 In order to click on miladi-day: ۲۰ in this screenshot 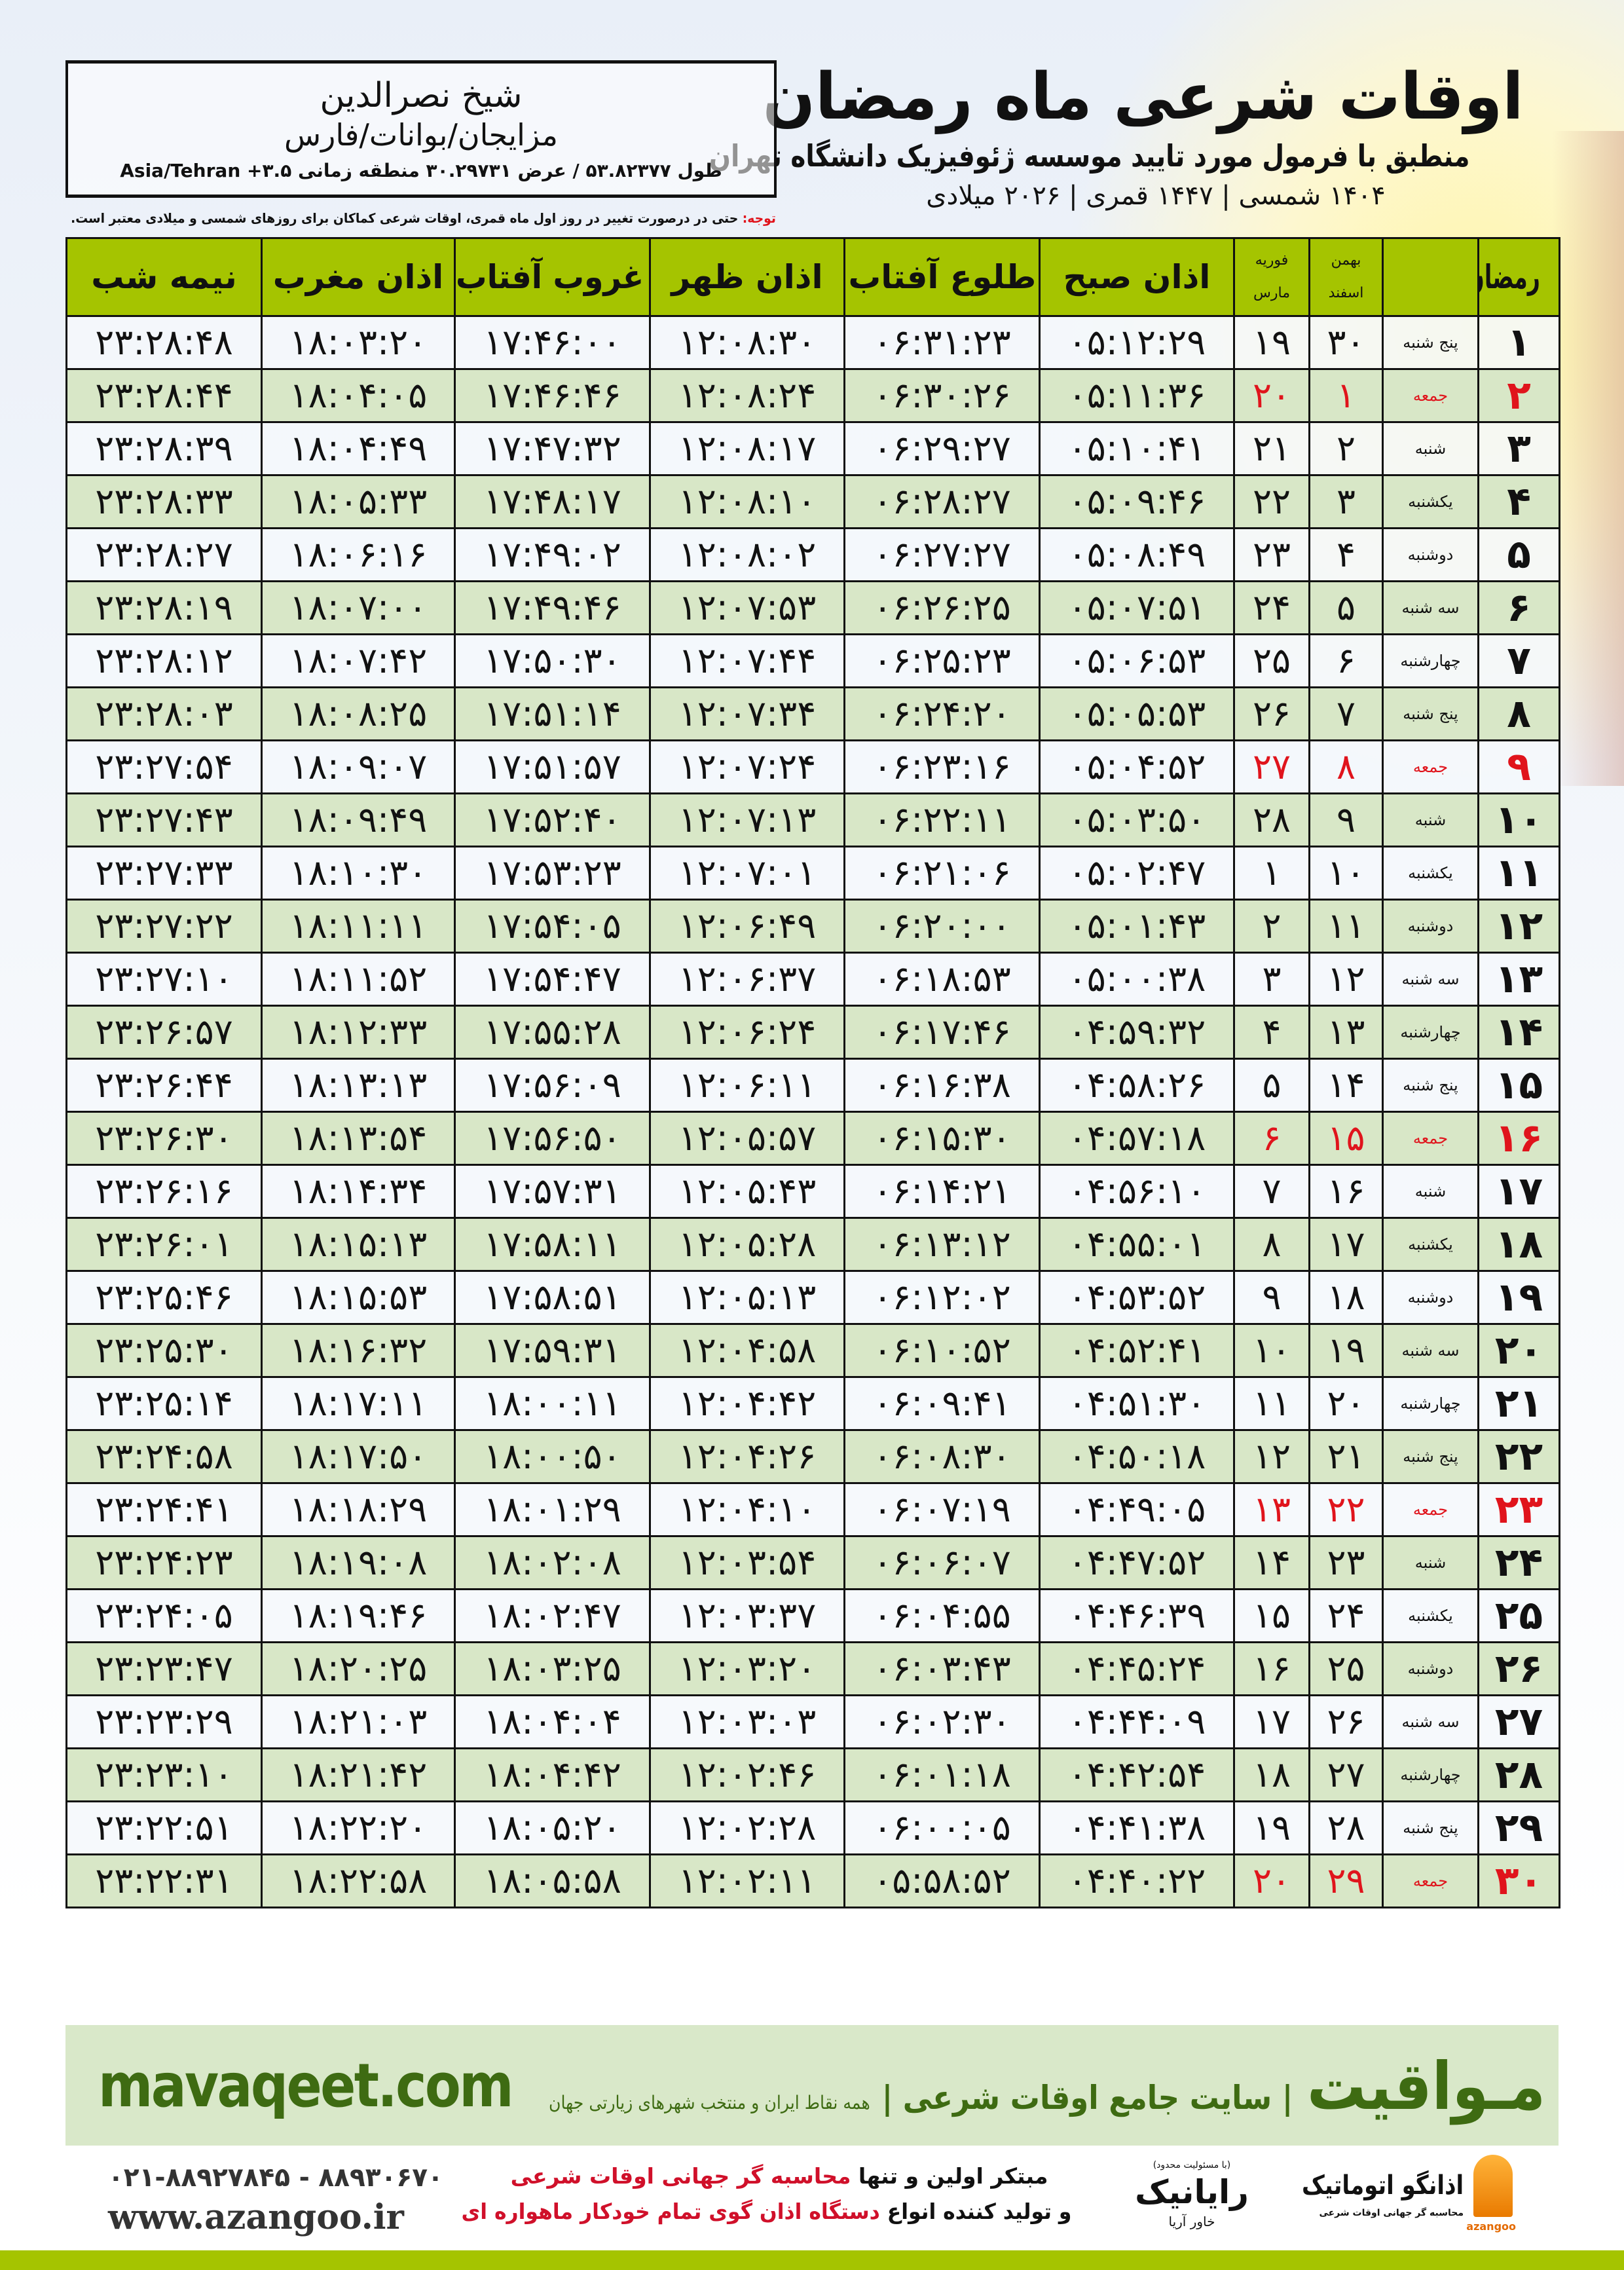, I will do `click(1271, 395)`.